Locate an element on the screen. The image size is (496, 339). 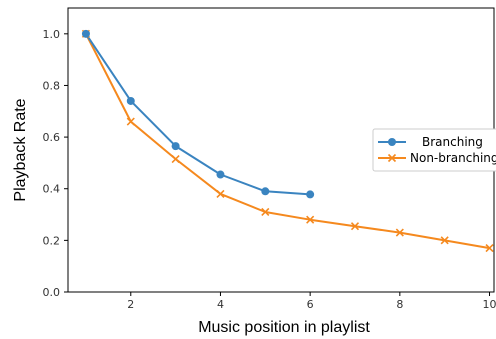
x-tick-label: 10 is located at coordinates (489, 304).